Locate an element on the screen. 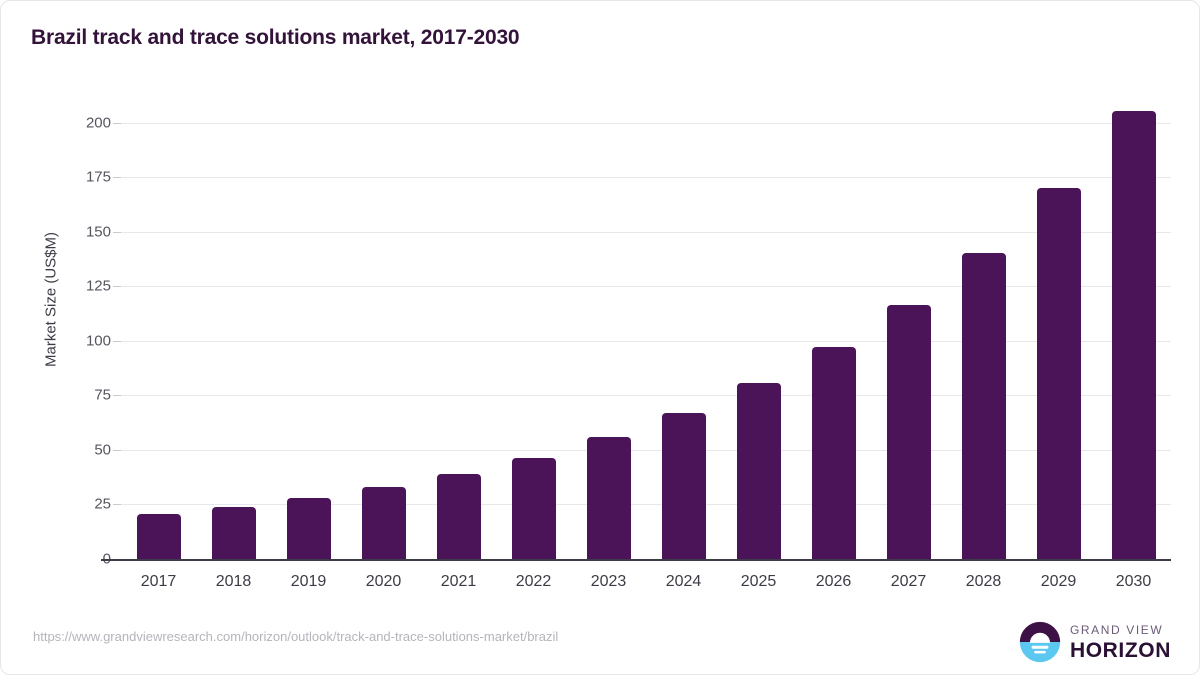 The width and height of the screenshot is (1200, 675). logo-line-horizon: HORIZON is located at coordinates (1120, 650).